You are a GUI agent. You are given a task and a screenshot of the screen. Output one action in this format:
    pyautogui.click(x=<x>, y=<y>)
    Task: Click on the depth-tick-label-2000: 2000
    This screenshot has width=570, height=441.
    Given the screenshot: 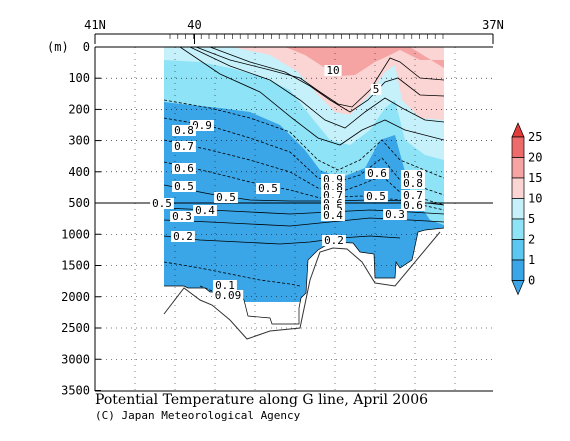 What is the action you would take?
    pyautogui.click(x=75, y=297)
    